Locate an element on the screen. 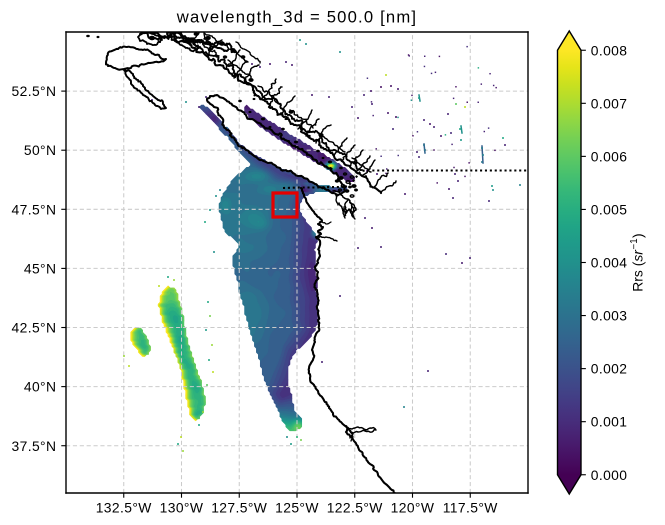  svg-text: 0.000 is located at coordinates (609, 475).